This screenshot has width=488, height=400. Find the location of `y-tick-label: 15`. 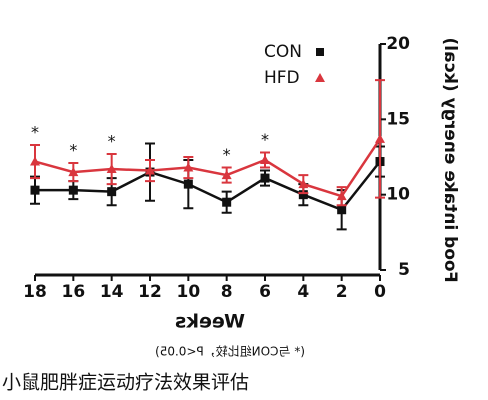

y-tick-label: 15 is located at coordinates (398, 119).